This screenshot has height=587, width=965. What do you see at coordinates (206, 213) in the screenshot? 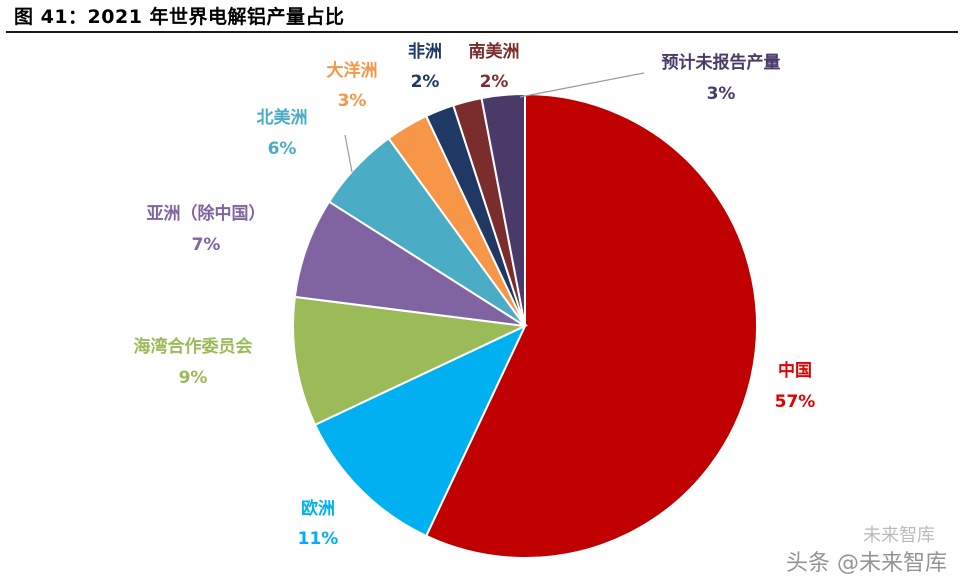
I see `slice-name-label: 亚洲（除中国）` at bounding box center [206, 213].